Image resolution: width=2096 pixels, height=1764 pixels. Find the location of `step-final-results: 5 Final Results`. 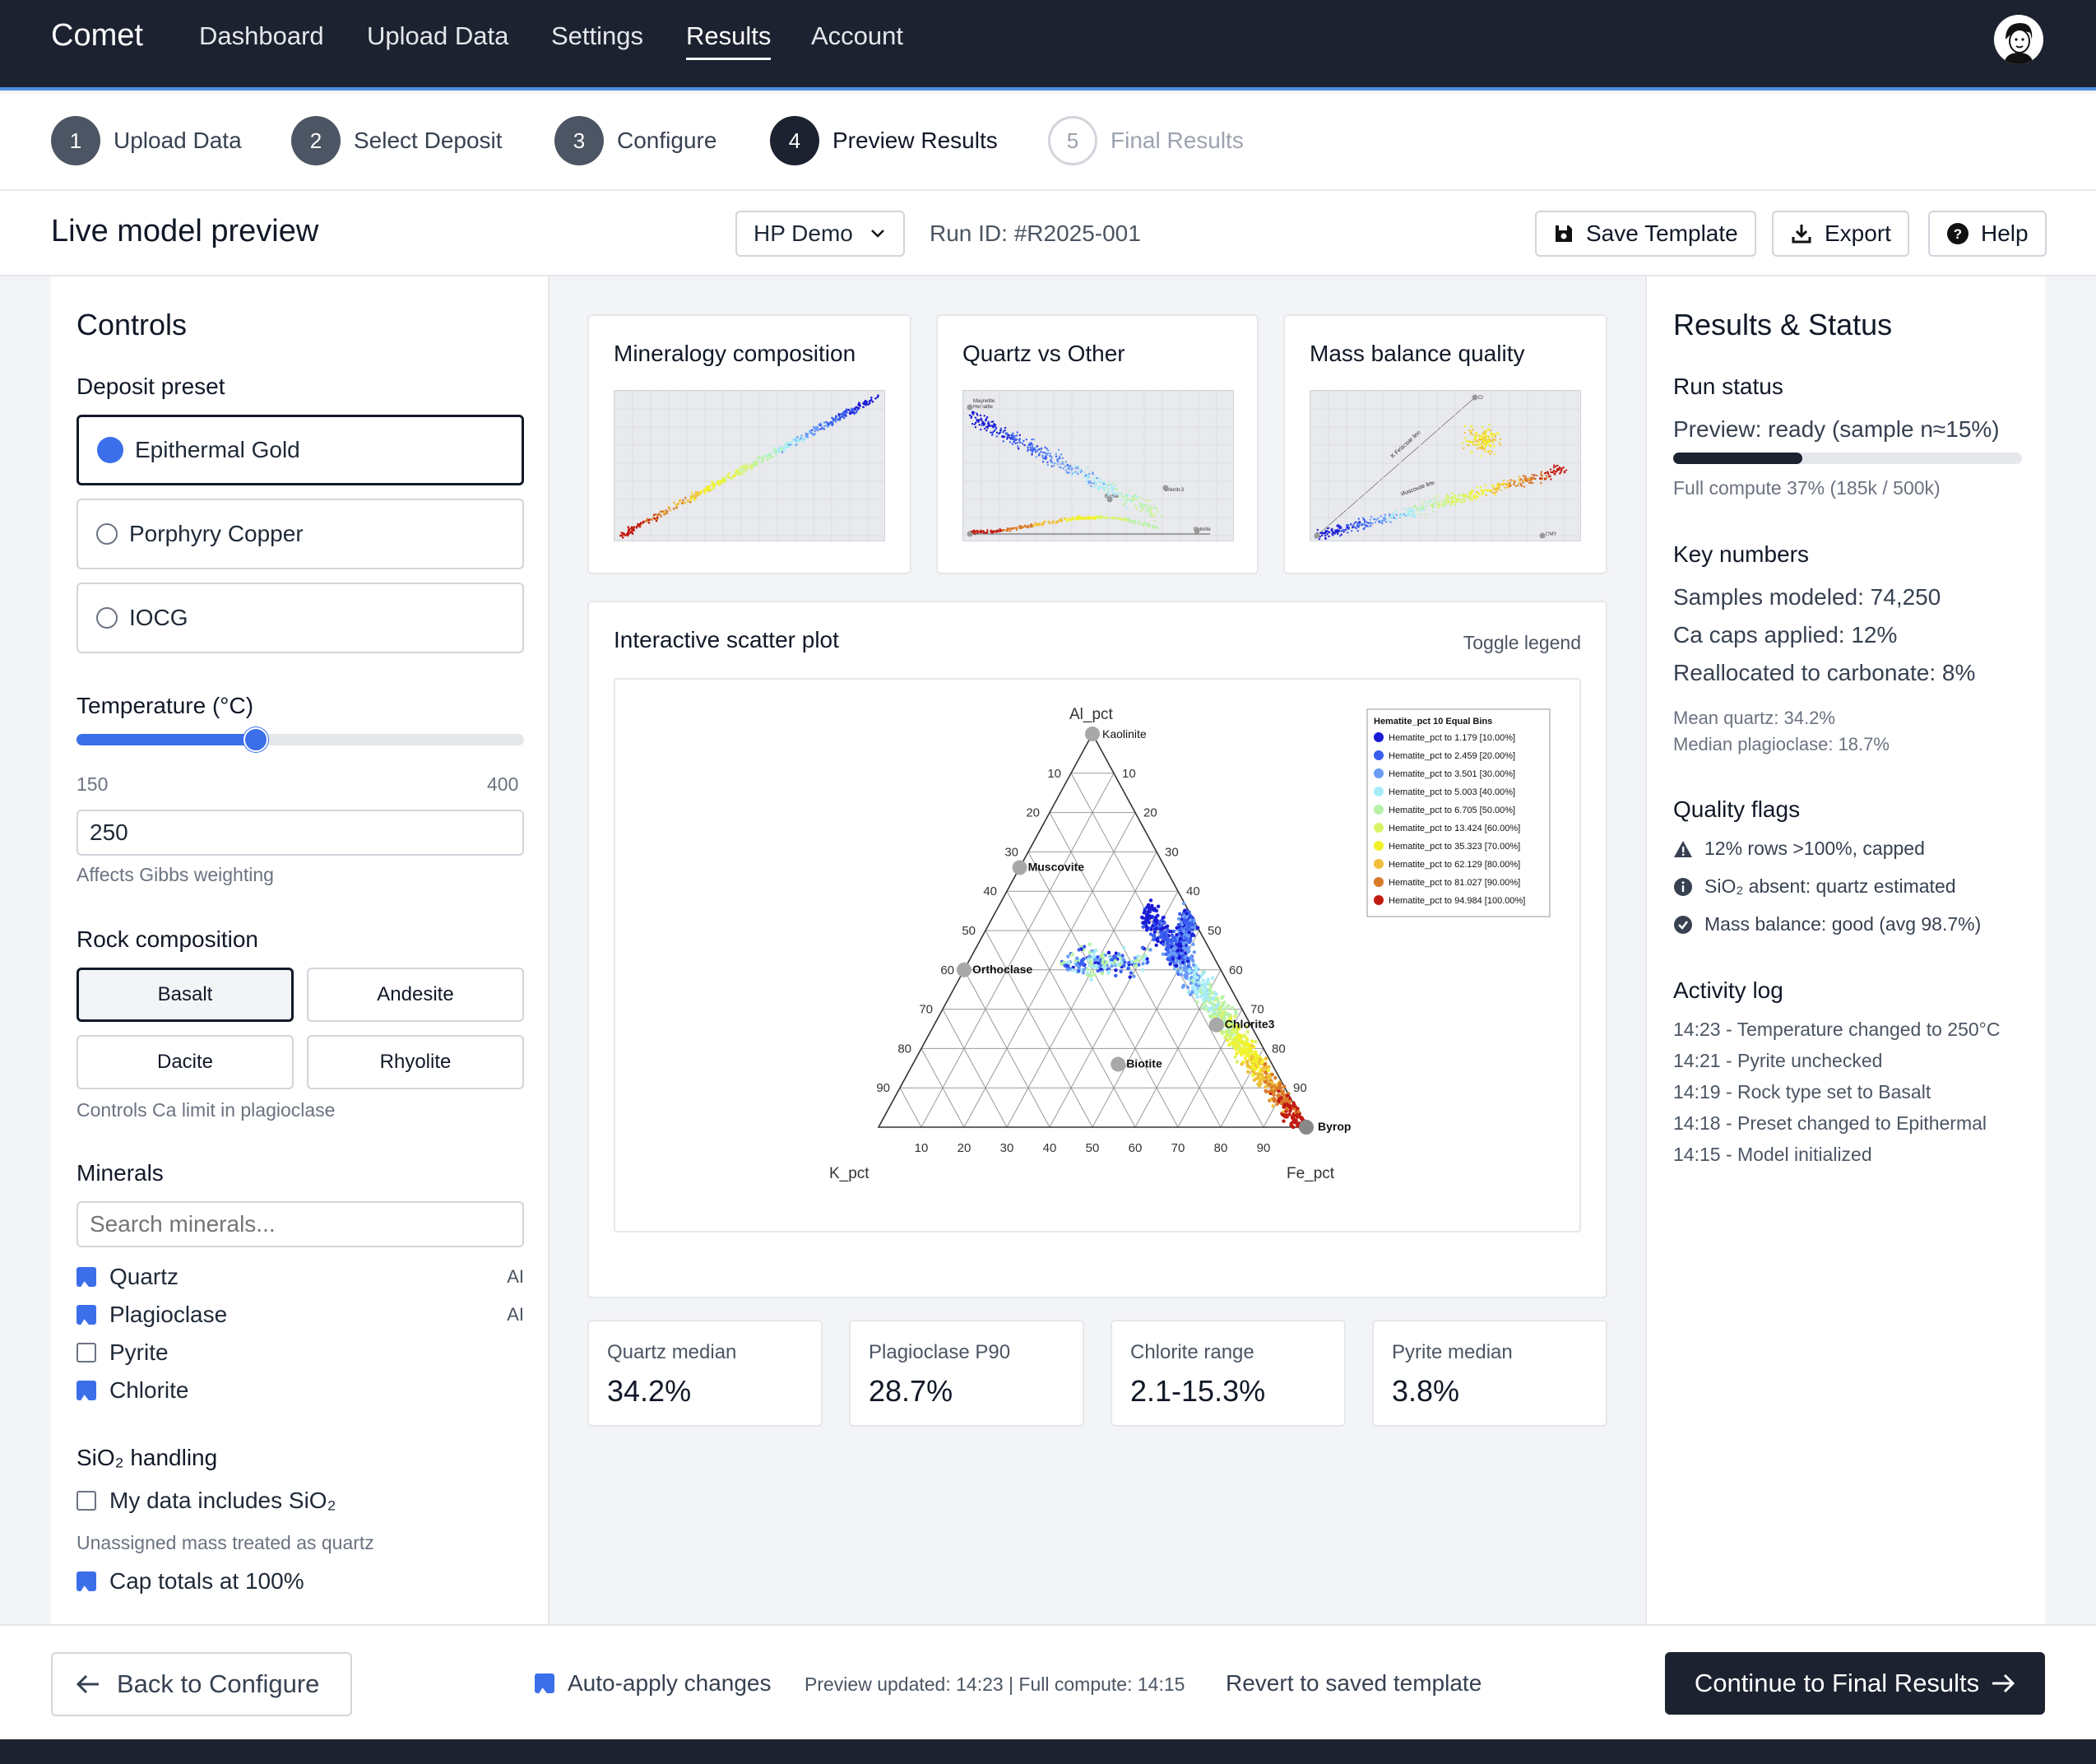

step-final-results: 5 Final Results is located at coordinates (1146, 140).